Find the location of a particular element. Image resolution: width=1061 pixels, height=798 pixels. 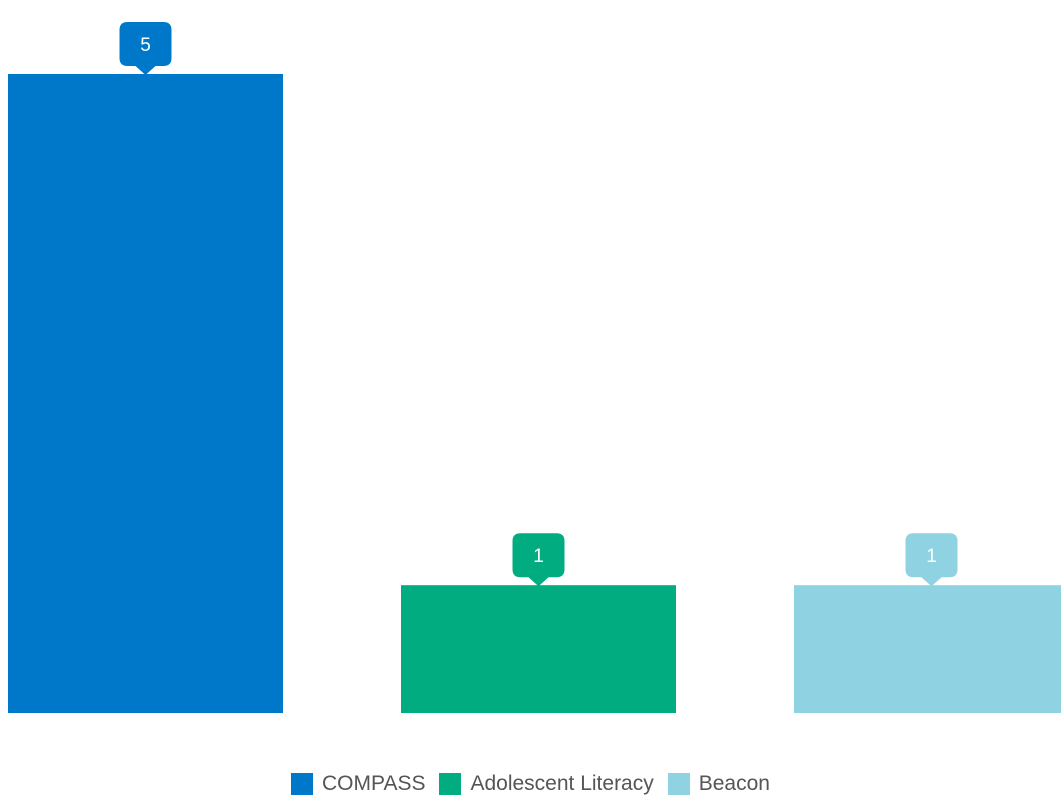

bar-adolescent-literacy is located at coordinates (538, 649).